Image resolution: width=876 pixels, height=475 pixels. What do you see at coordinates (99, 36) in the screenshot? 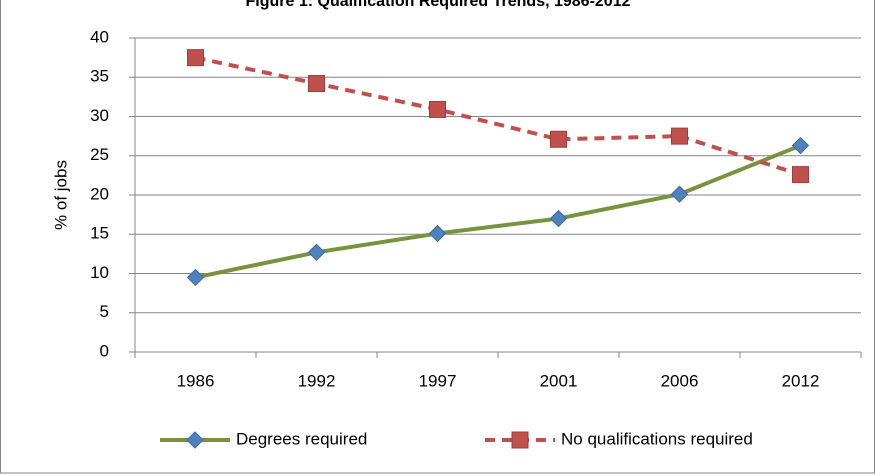
I see `y-tick-label: 40` at bounding box center [99, 36].